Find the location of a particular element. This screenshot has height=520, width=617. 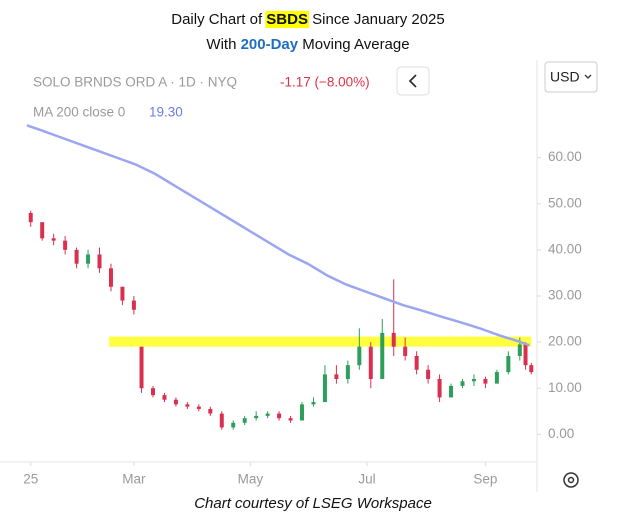

title-ticker: SBDS is located at coordinates (287, 19).